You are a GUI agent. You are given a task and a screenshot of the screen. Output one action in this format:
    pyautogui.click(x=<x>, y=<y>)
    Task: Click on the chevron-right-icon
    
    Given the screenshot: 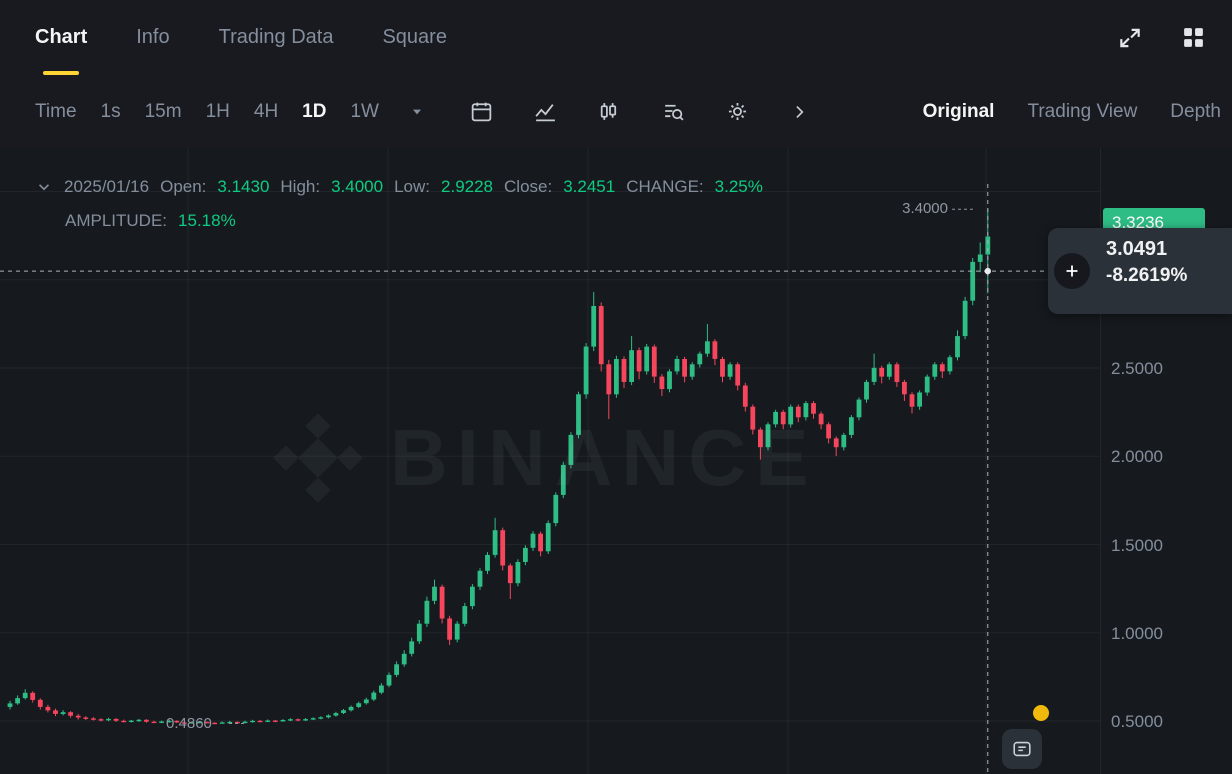 What is the action you would take?
    pyautogui.click(x=799, y=112)
    